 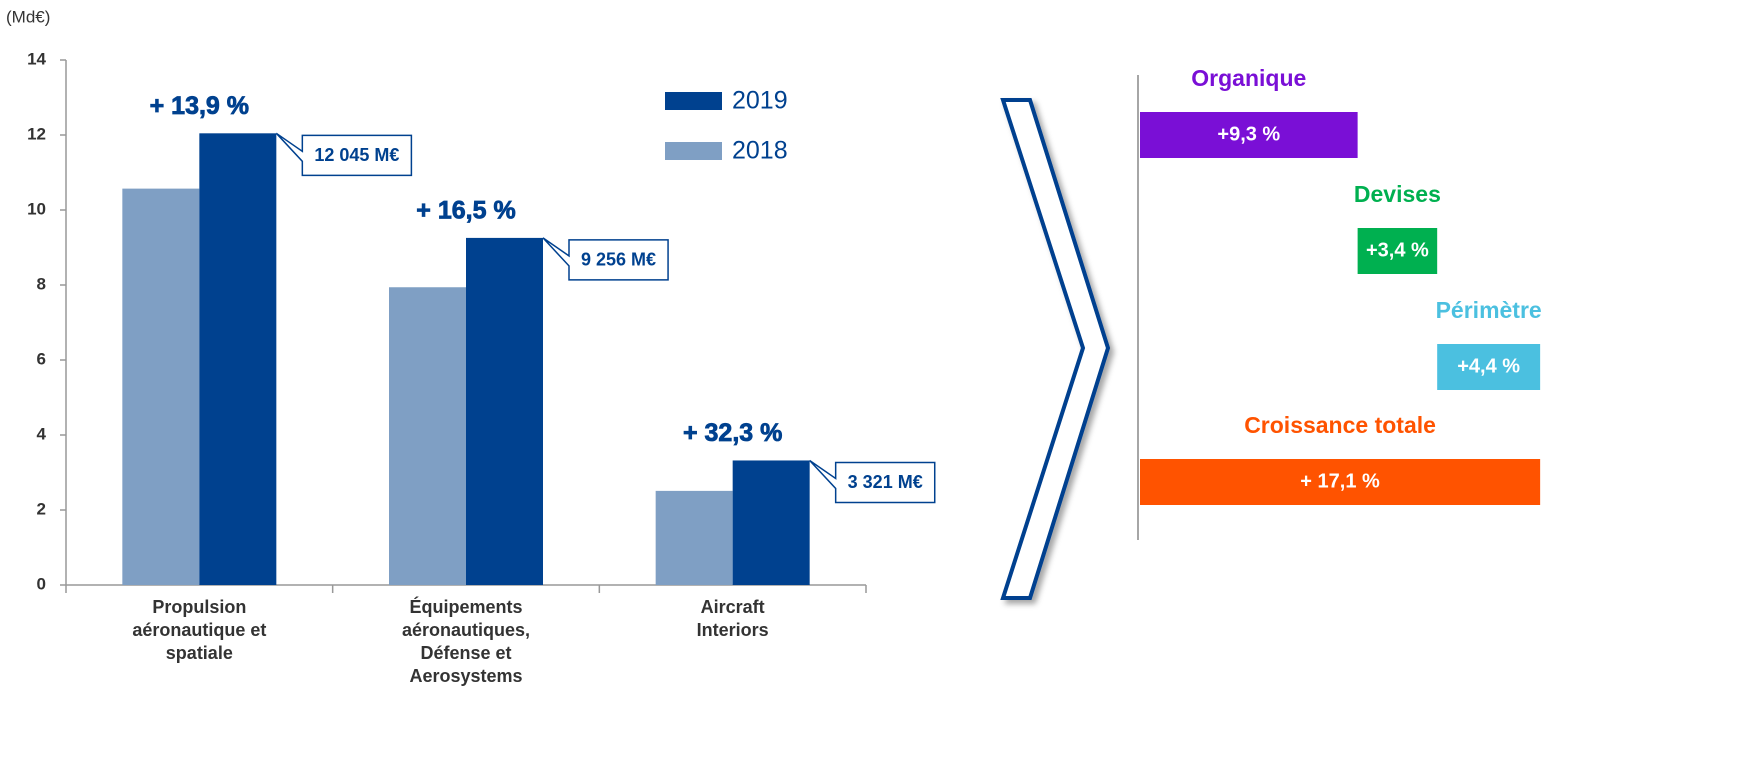 What do you see at coordinates (356, 155) in the screenshot?
I see `value-label: 12 045 M€` at bounding box center [356, 155].